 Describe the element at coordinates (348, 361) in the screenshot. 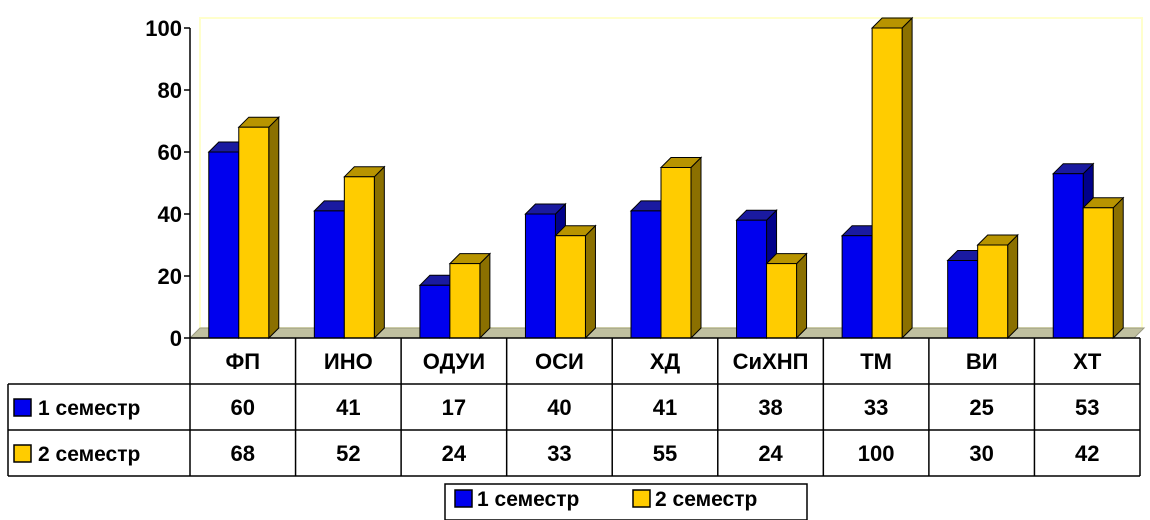

I see `category-label: ИНО` at that location.